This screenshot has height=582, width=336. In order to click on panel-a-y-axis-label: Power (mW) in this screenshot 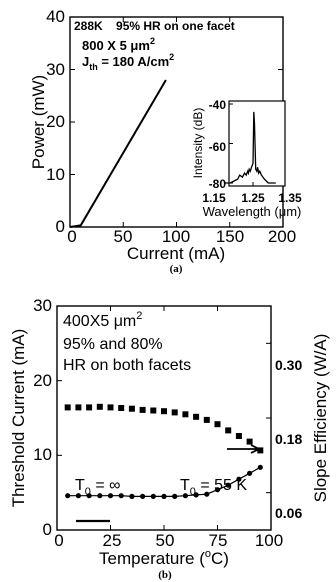, I will do `click(38, 122)`.